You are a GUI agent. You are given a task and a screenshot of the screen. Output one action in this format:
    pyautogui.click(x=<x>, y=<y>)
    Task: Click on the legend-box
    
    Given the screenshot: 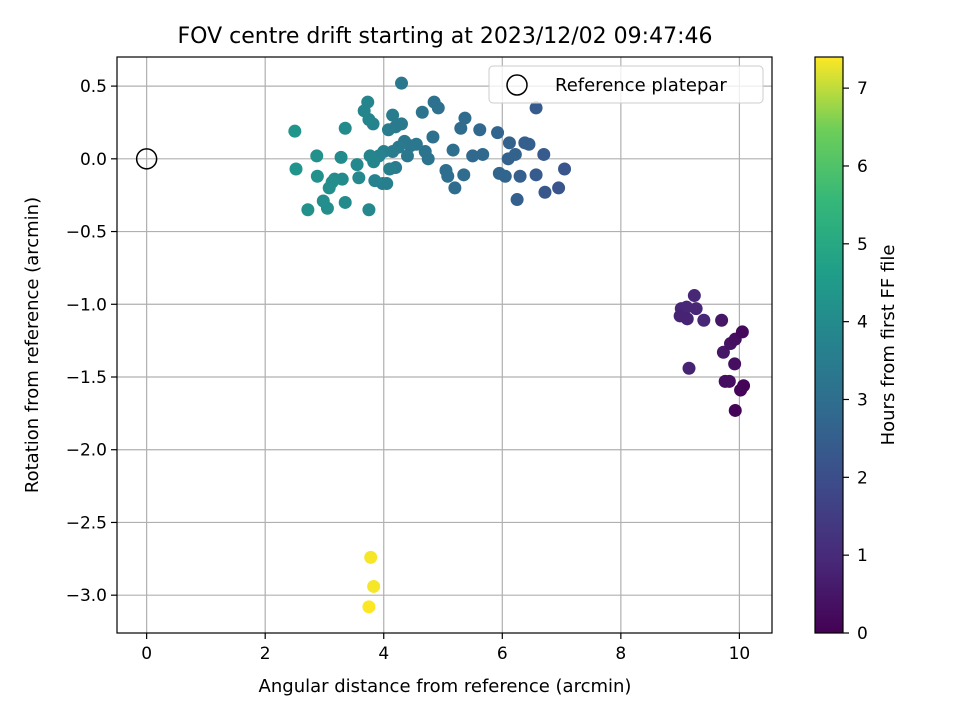 What is the action you would take?
    pyautogui.click(x=626, y=84)
    